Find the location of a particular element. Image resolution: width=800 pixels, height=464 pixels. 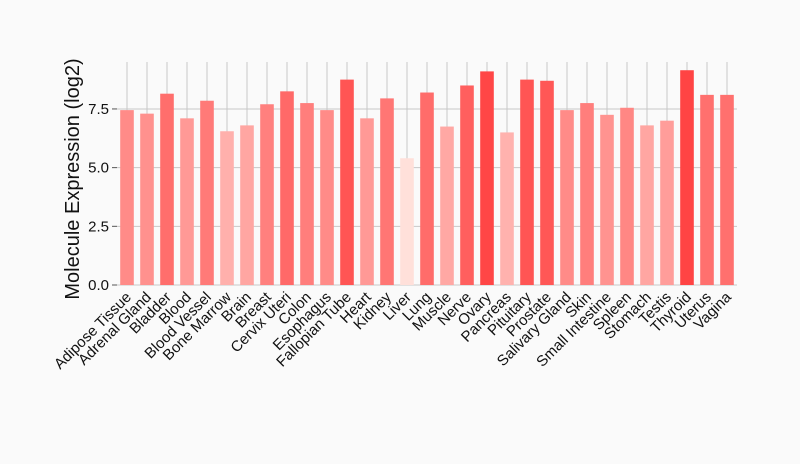

y-tick-label: 2.5 is located at coordinates (98, 226).